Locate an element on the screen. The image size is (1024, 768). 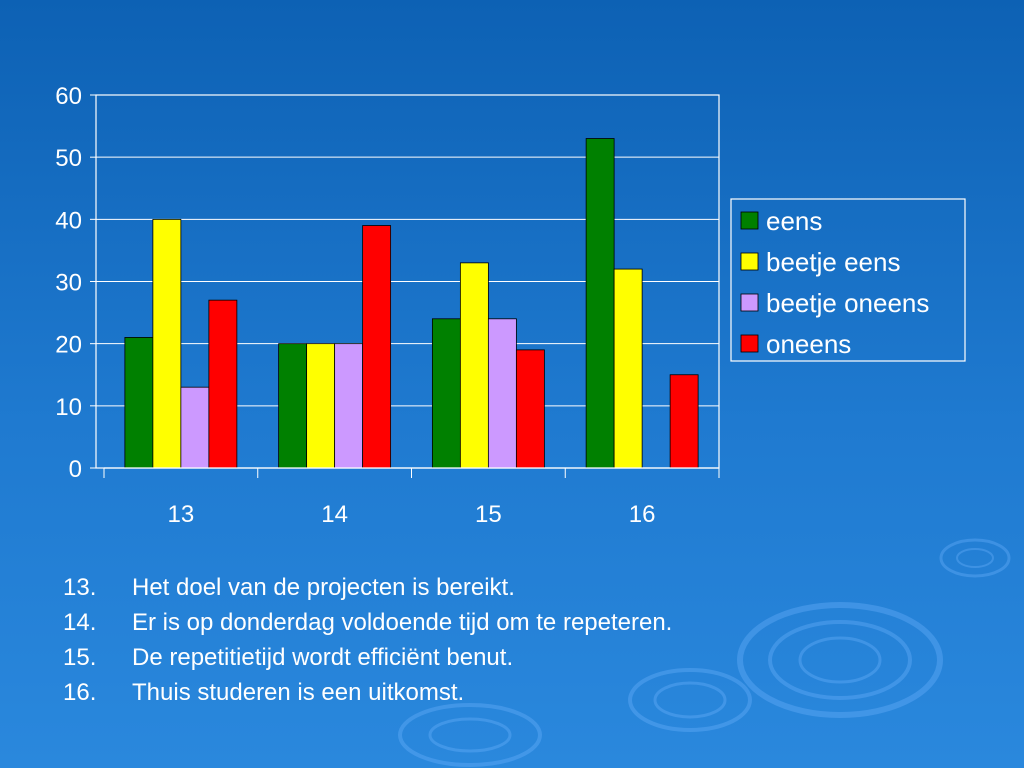
legend-box is located at coordinates (848, 280).